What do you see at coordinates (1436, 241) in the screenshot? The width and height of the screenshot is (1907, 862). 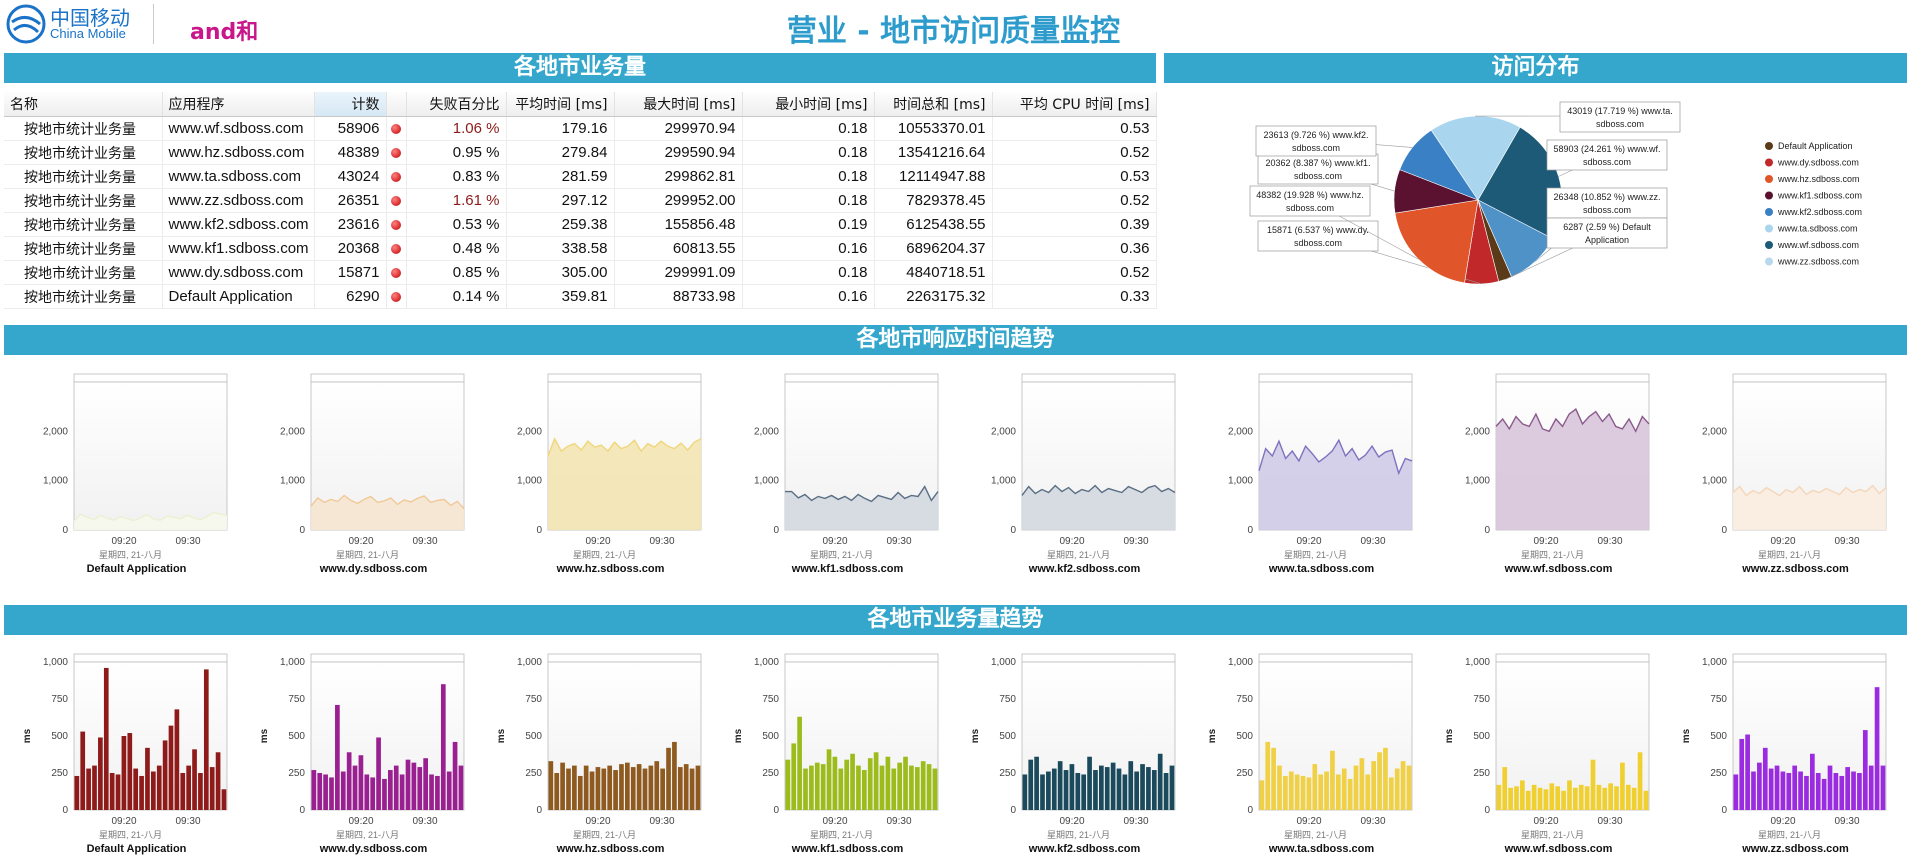 I see `pie-slice` at bounding box center [1436, 241].